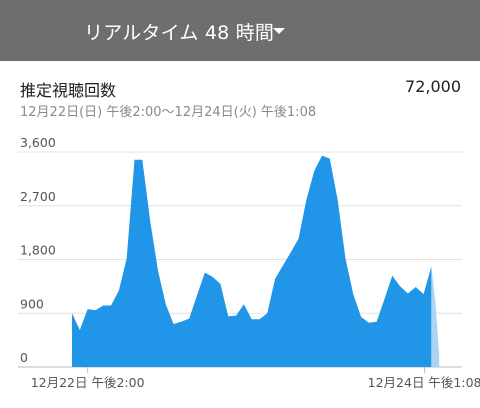  What do you see at coordinates (433, 86) in the screenshot?
I see `metric-value: 72,000` at bounding box center [433, 86].